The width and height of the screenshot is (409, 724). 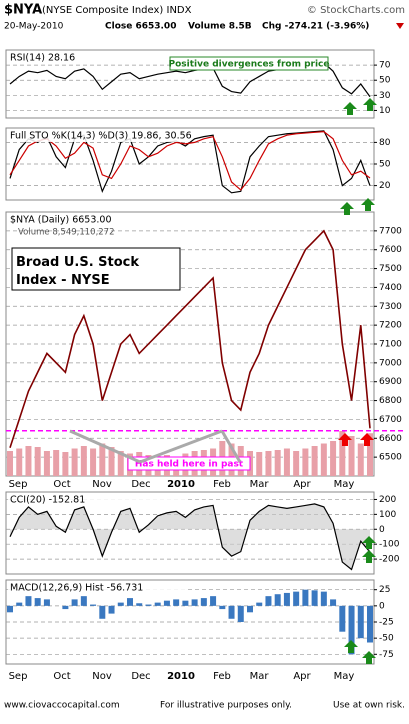 I want to click on y-tick-label: 80, so click(x=385, y=143).